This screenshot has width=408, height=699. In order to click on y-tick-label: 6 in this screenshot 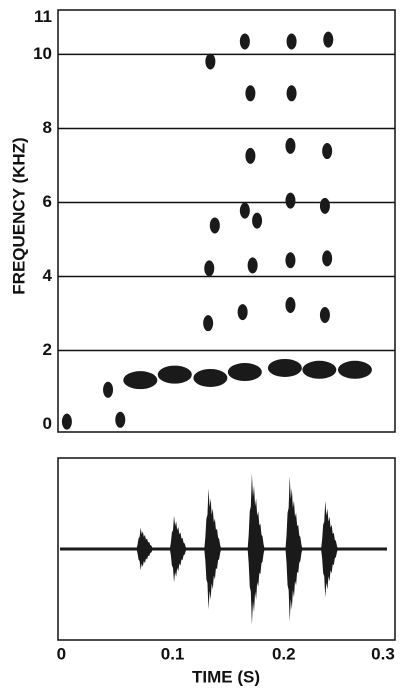, I will do `click(47, 201)`.